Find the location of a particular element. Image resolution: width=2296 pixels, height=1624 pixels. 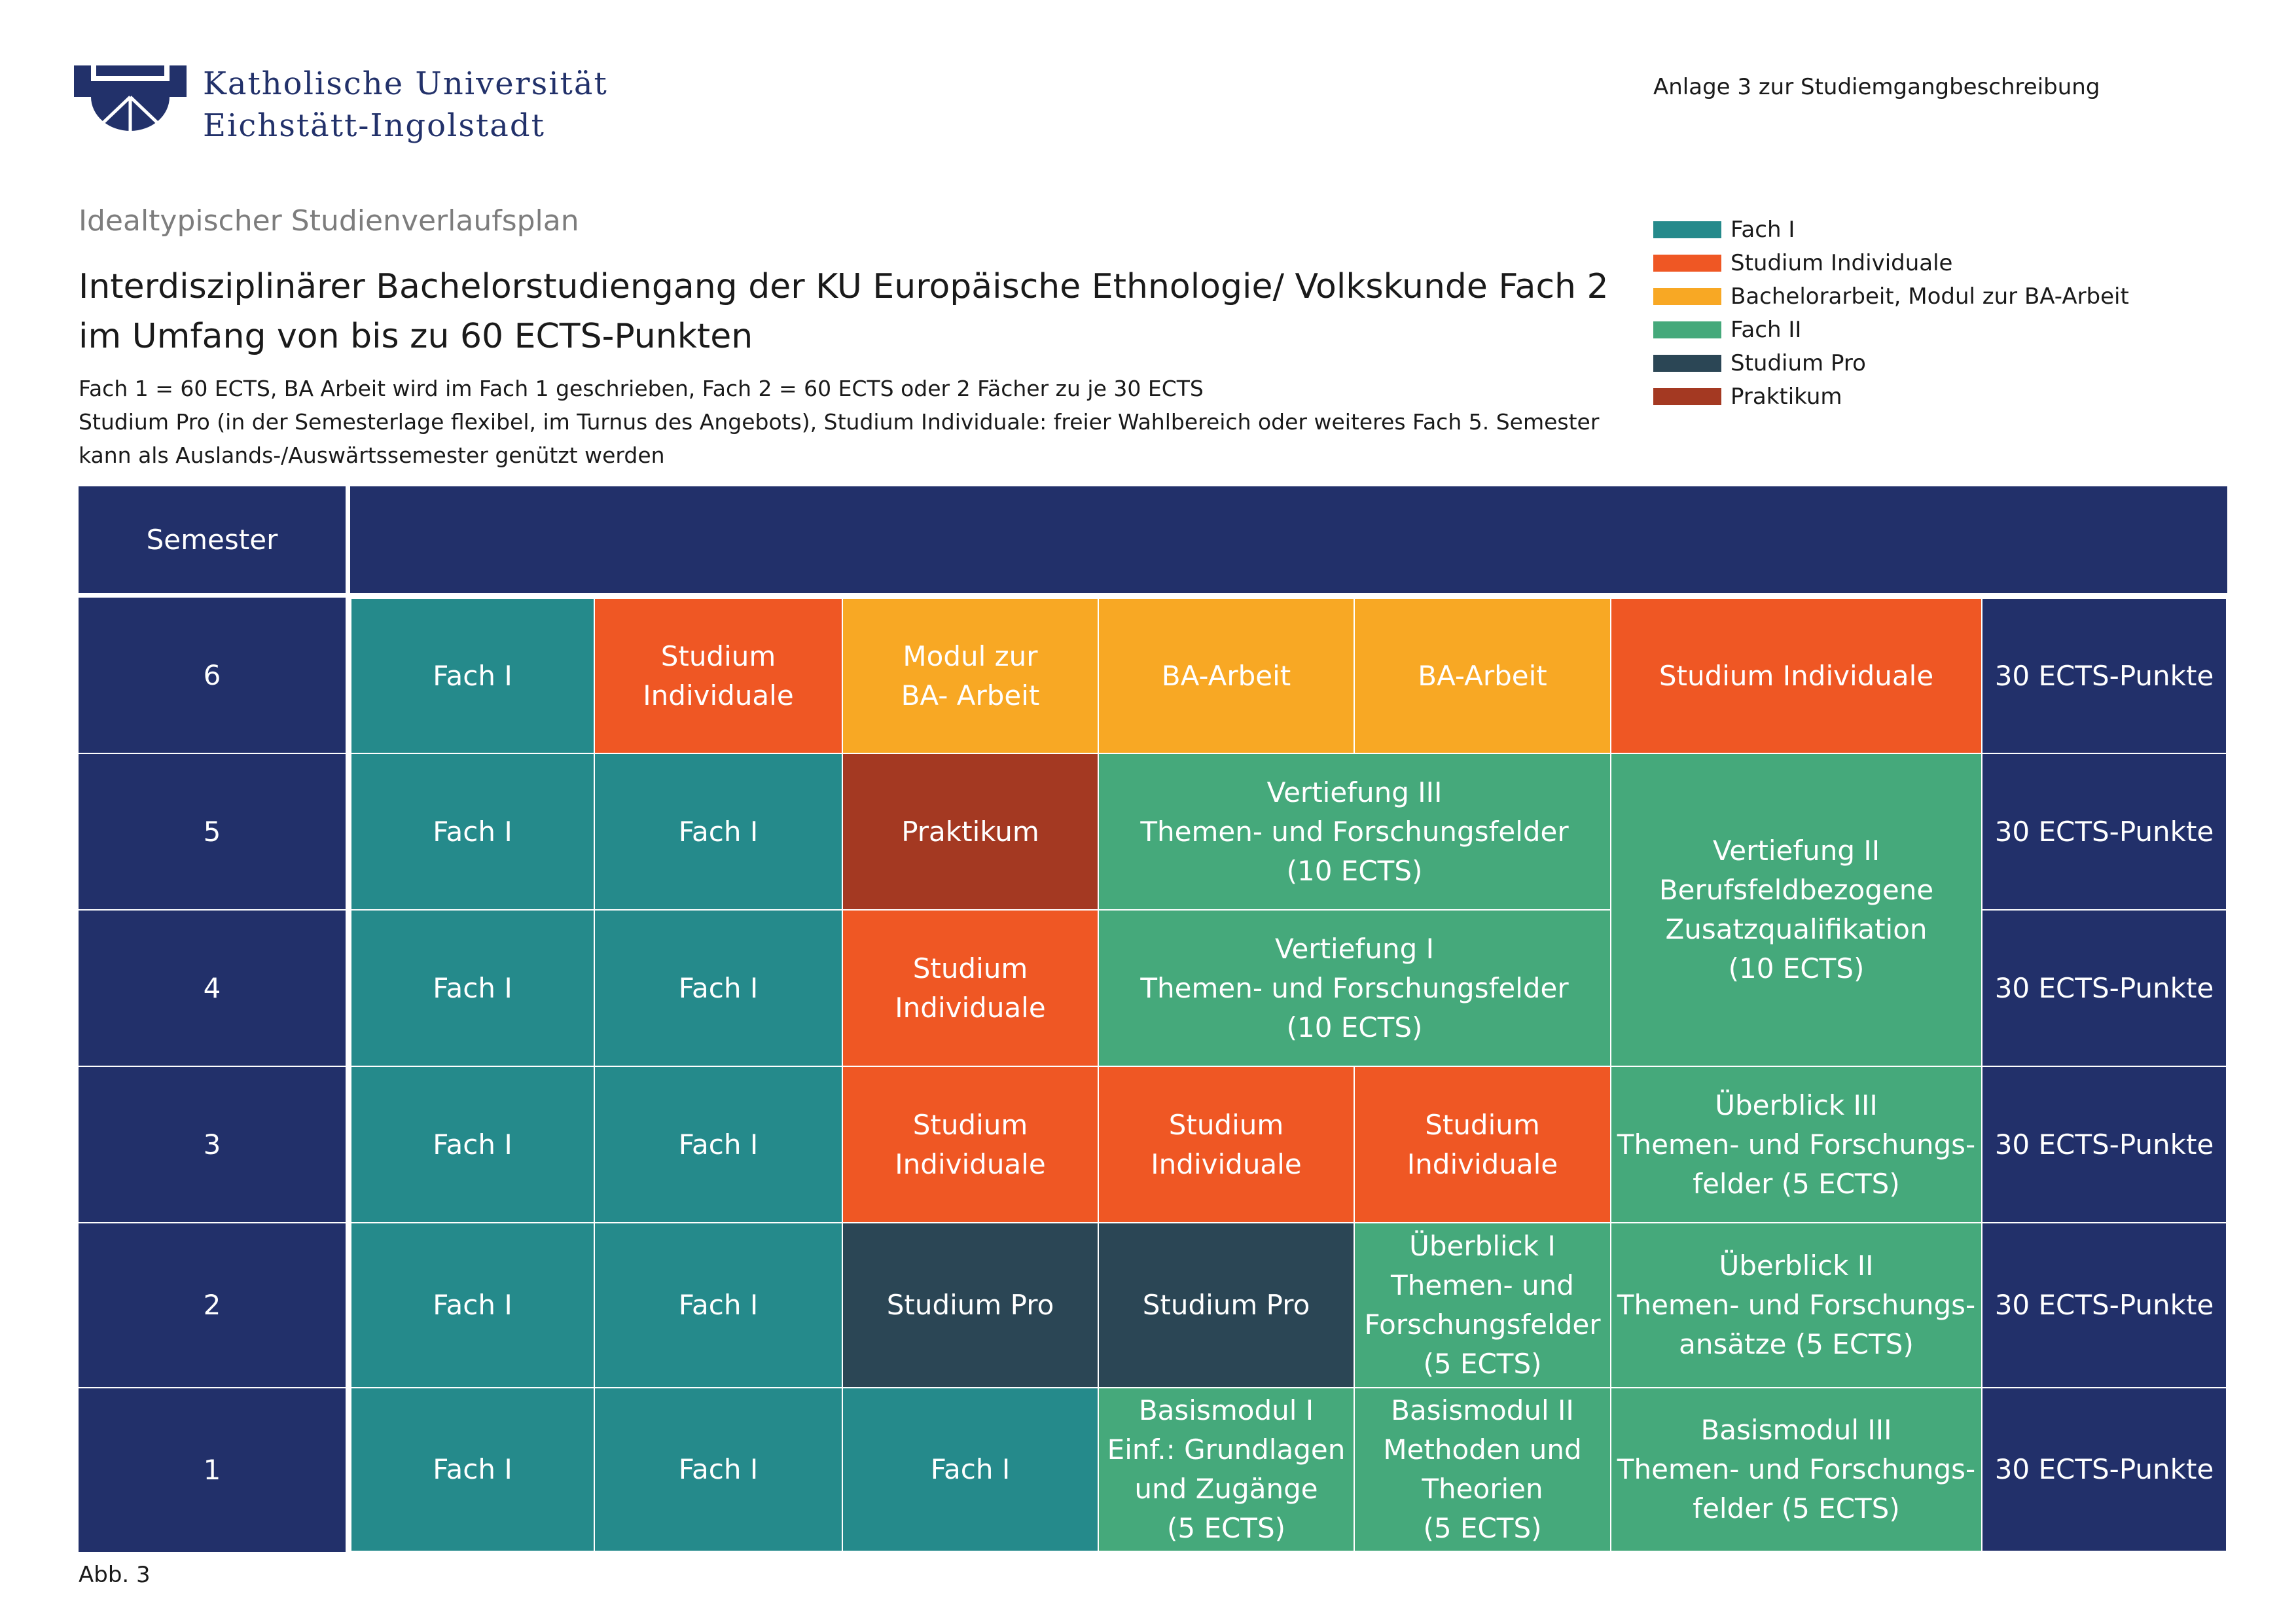

s6-studium-individuale-wide: Studium Individuale is located at coordinates (1796, 676).